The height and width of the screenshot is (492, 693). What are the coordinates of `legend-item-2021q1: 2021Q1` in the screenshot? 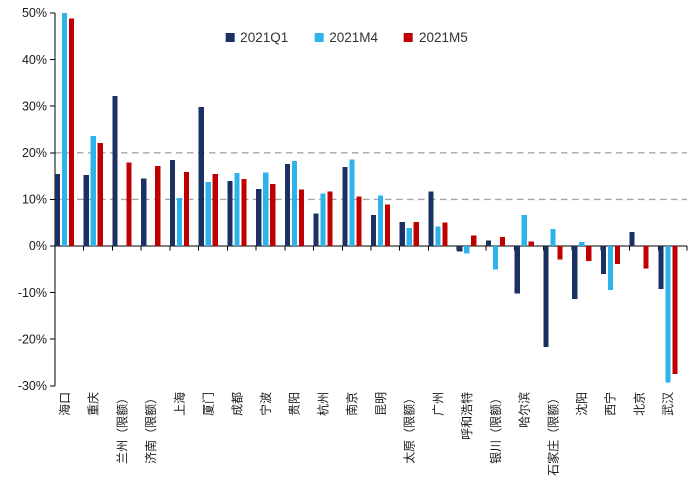 It's located at (256, 37).